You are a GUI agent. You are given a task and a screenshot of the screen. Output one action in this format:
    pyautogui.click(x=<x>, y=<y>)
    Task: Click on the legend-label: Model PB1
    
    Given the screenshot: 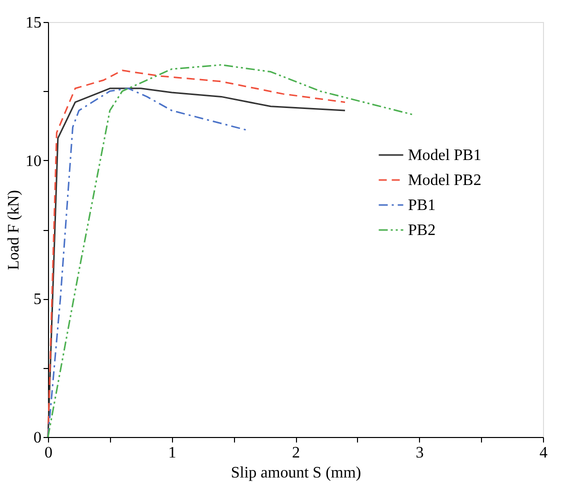 What is the action you would take?
    pyautogui.click(x=445, y=155)
    